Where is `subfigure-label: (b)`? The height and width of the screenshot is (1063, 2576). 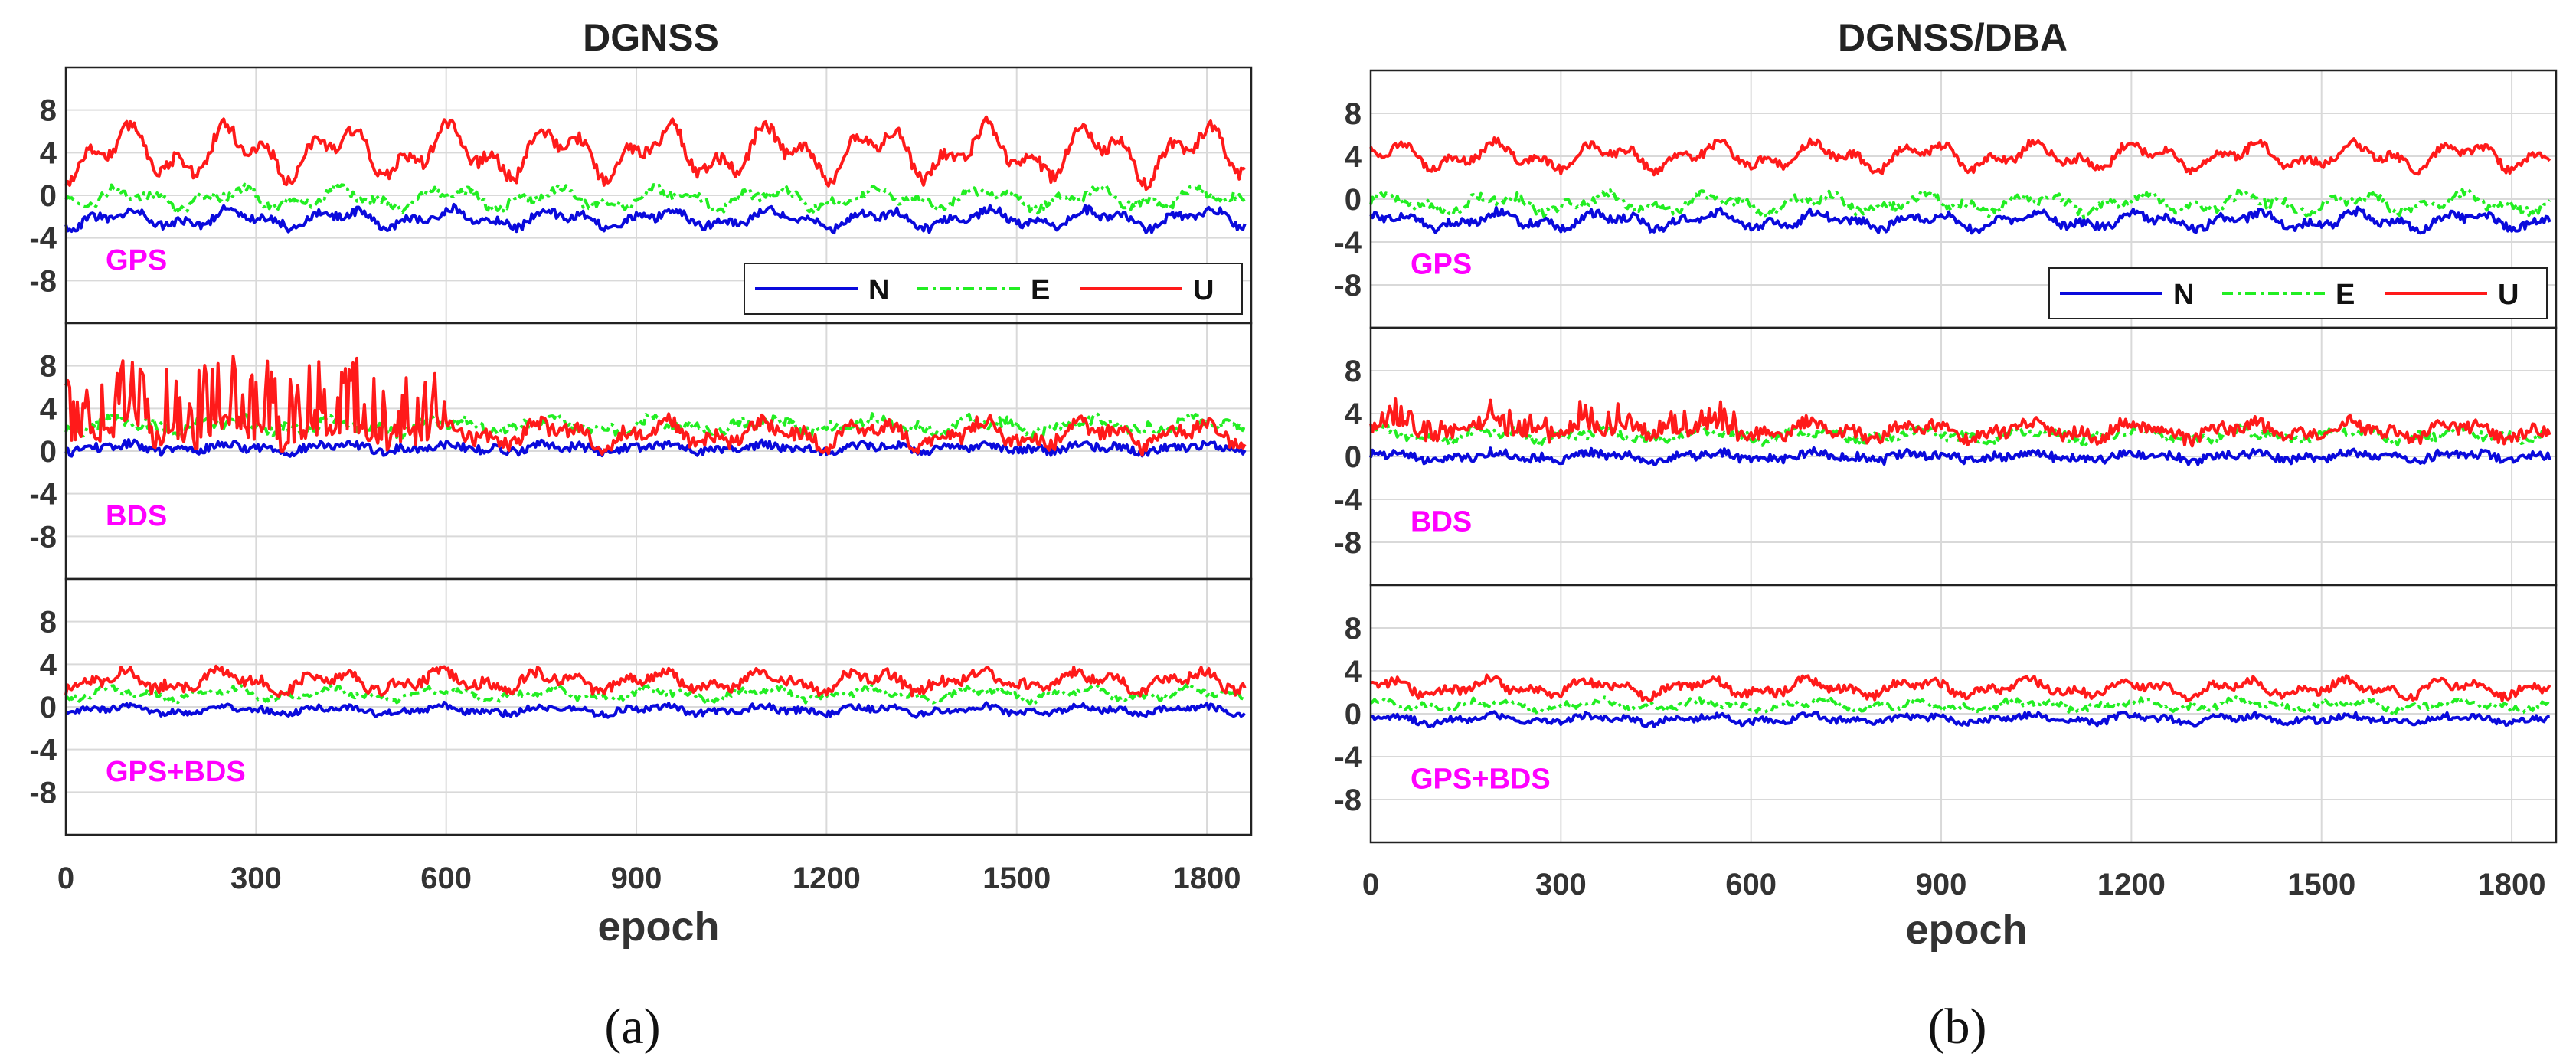
subfigure-label: (b) is located at coordinates (1957, 1027).